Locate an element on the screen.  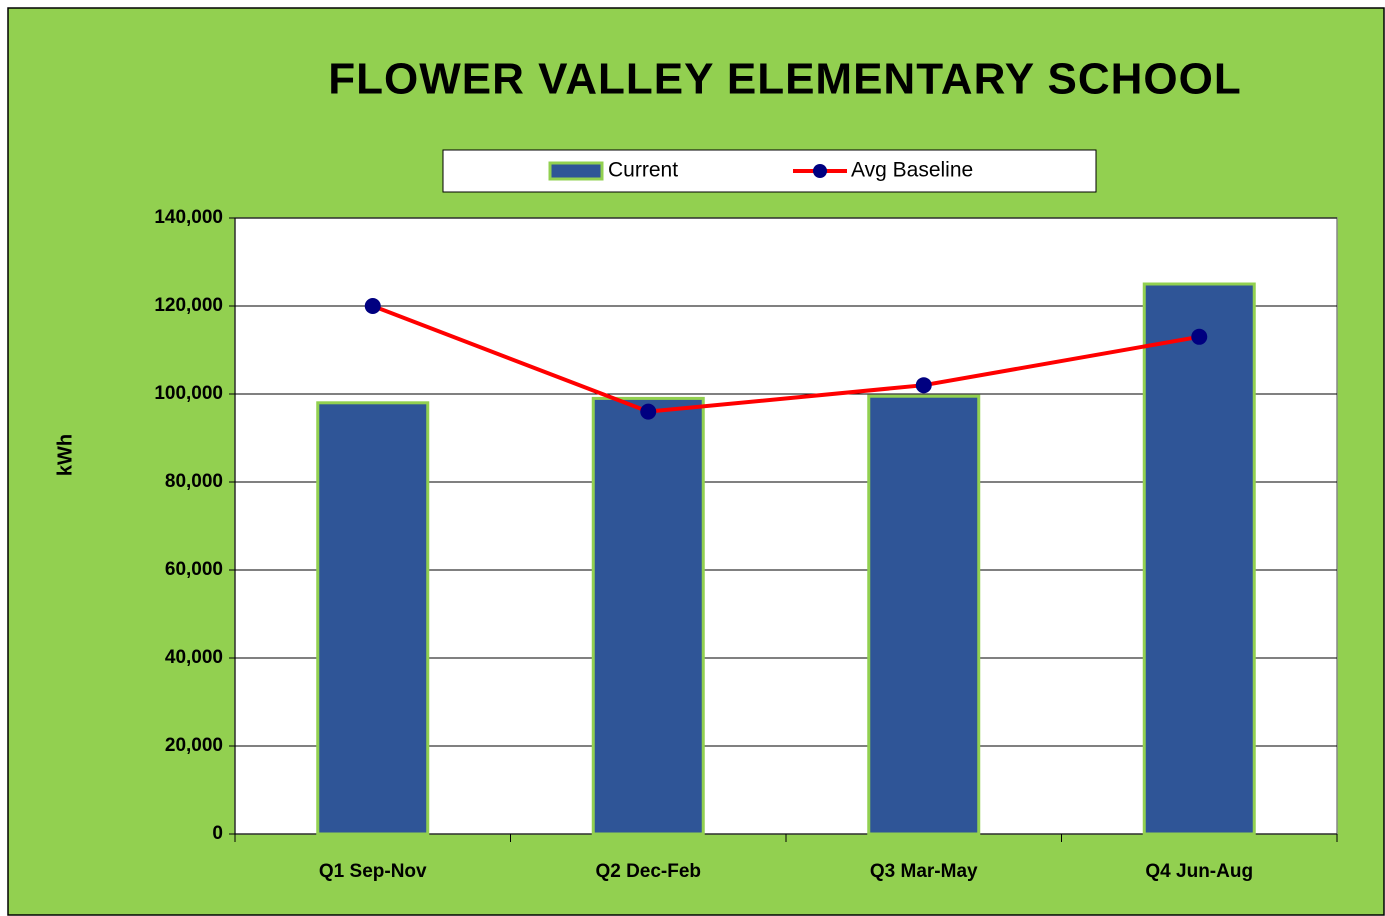
y-tick-label: 20,000 is located at coordinates (194, 745).